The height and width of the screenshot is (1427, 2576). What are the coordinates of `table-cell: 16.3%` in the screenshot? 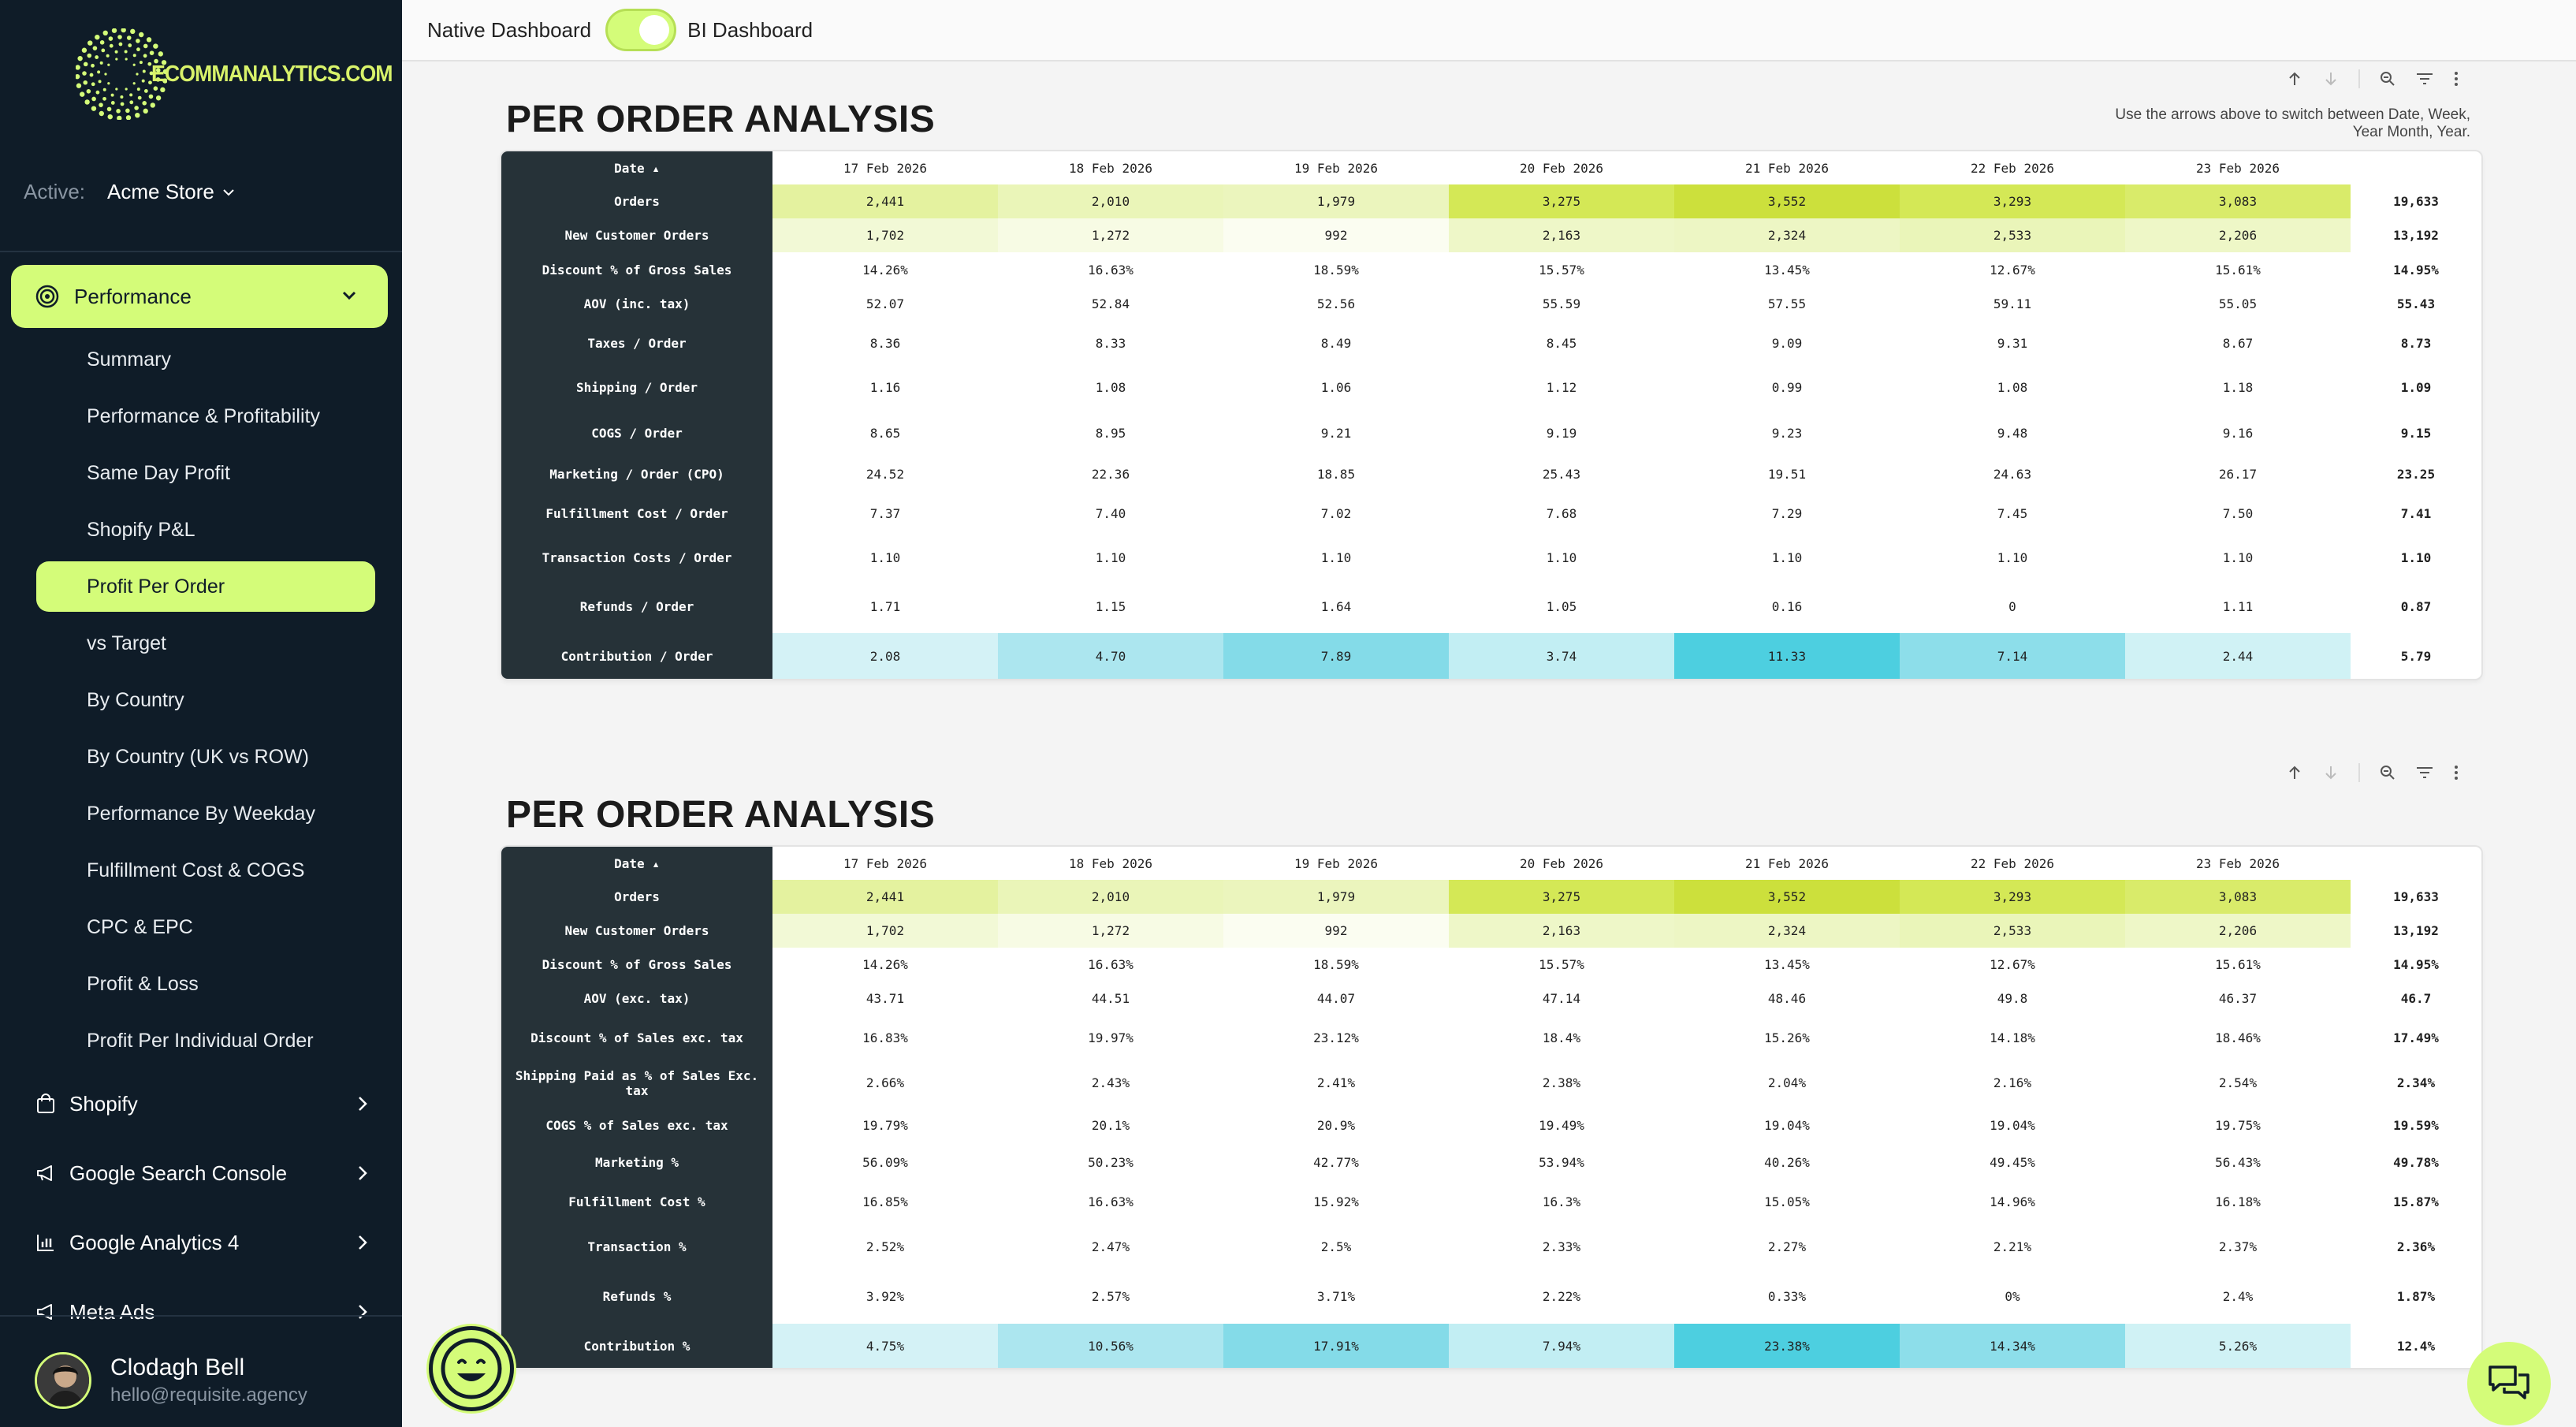 It's located at (1561, 1201).